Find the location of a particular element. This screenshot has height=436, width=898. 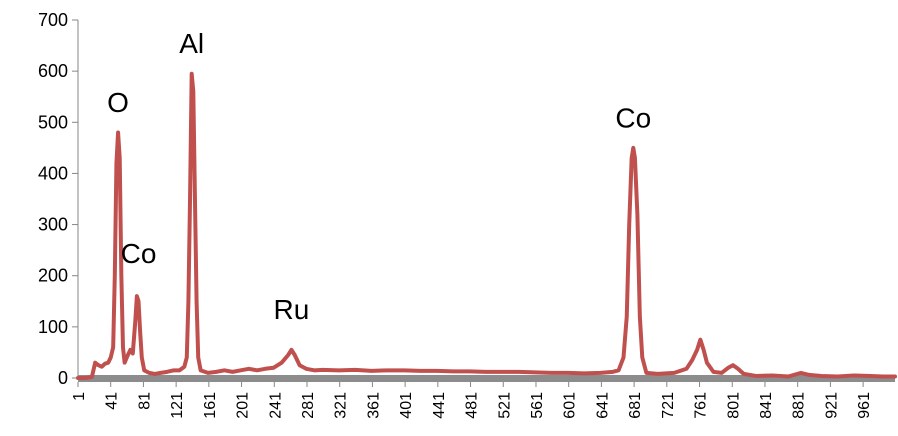

x-tick-label: 41 is located at coordinates (112, 401).